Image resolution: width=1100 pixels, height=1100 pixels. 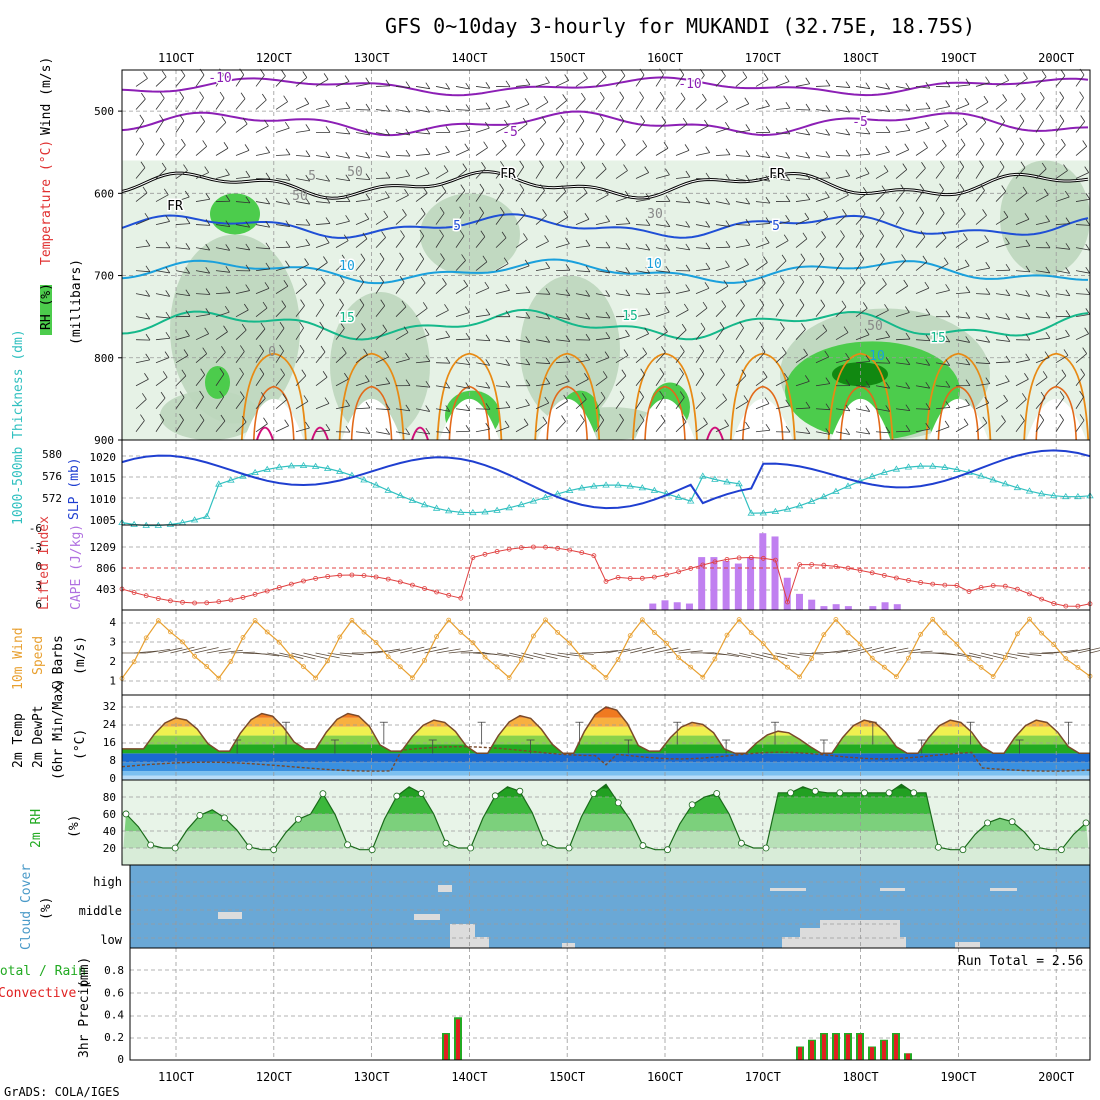 What do you see at coordinates (176, 58) in the screenshot?
I see `top-tick-label: 11OCT` at bounding box center [176, 58].